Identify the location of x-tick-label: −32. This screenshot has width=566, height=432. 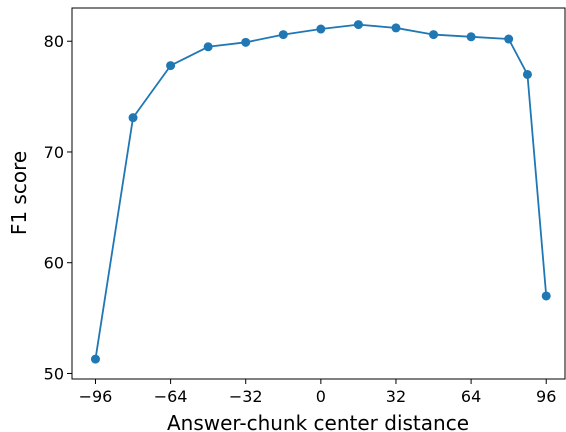
(246, 396).